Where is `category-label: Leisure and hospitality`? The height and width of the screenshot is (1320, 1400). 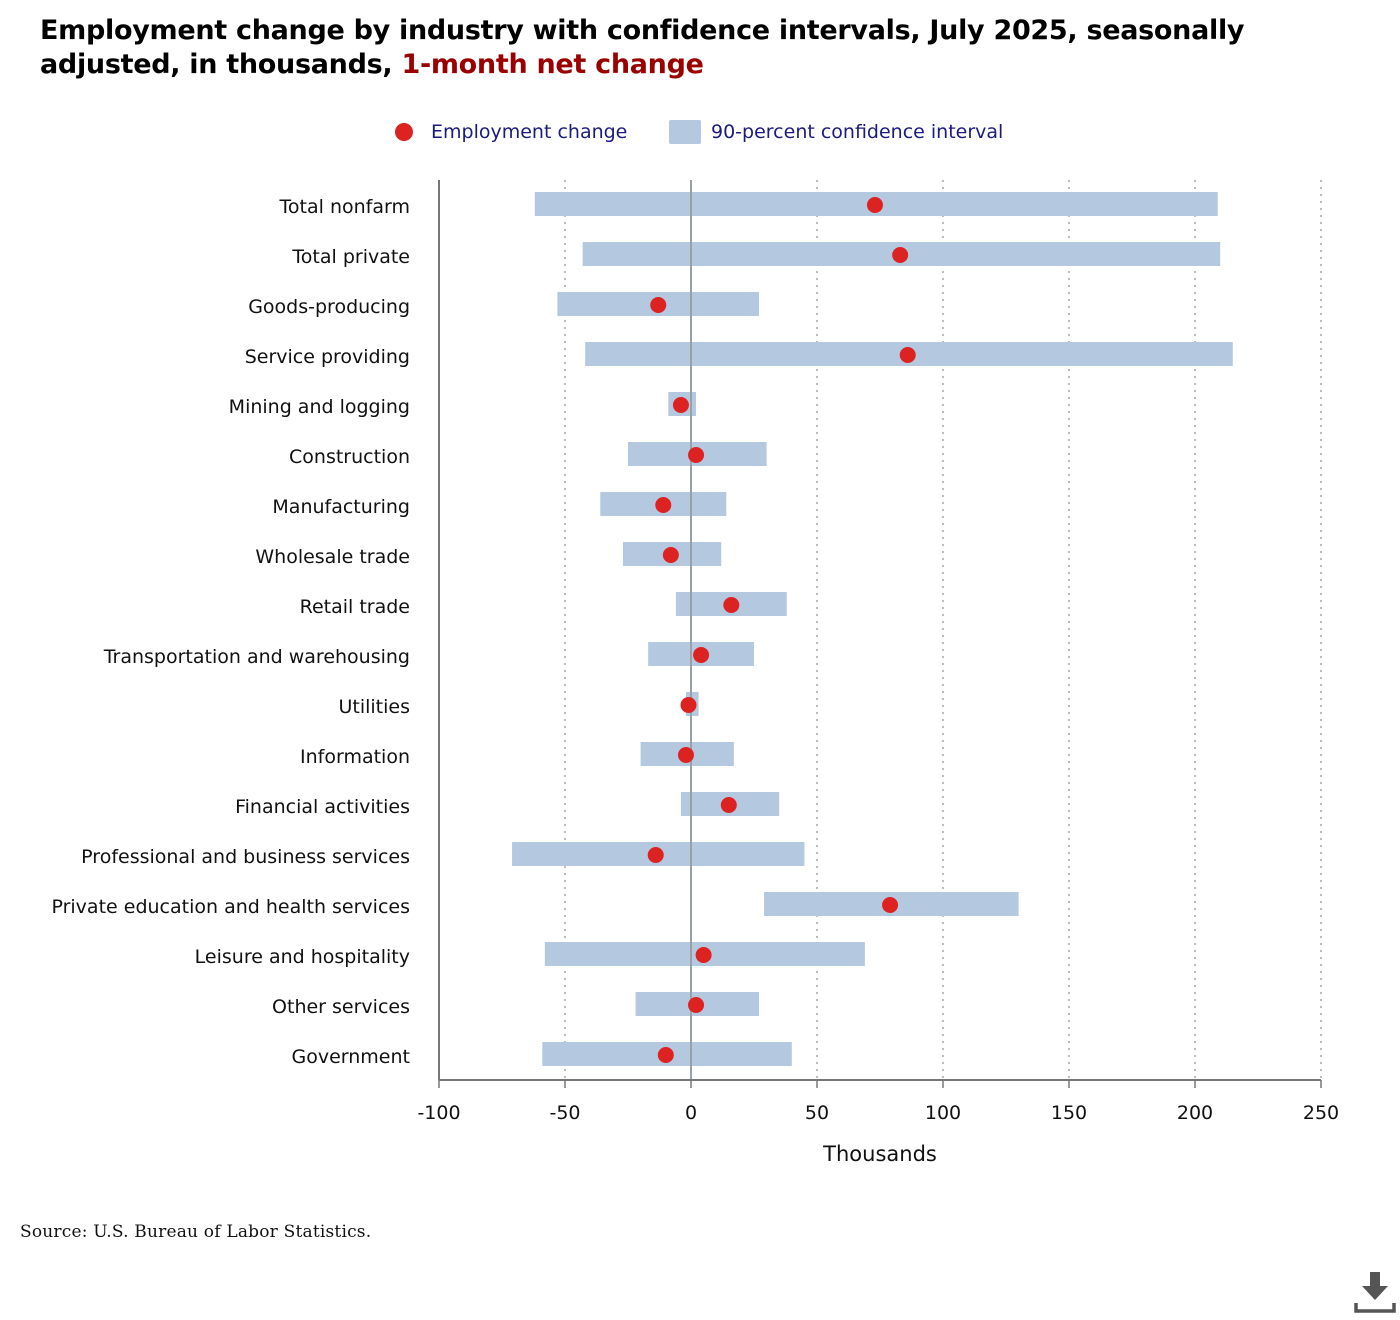 category-label: Leisure and hospitality is located at coordinates (302, 957).